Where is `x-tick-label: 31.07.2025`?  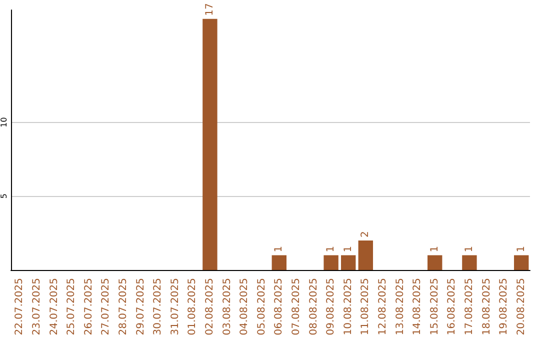
x-tick-label: 31.07.2025 is located at coordinates (175, 307).